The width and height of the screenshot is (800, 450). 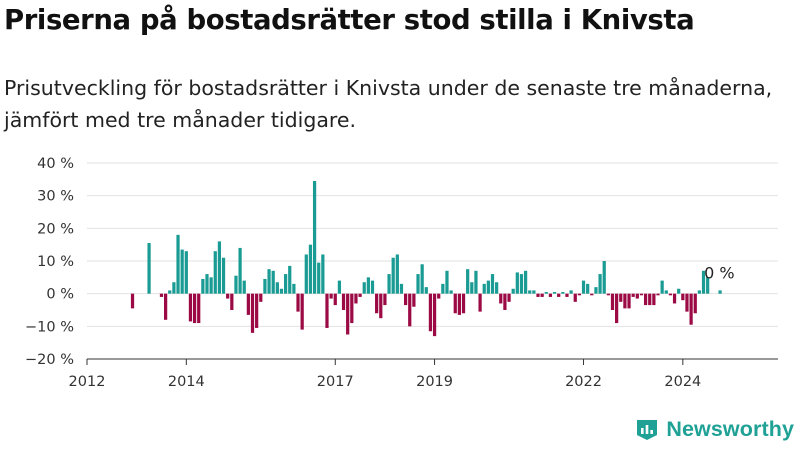 I want to click on y-tick-label: −10 %, so click(x=49, y=327).